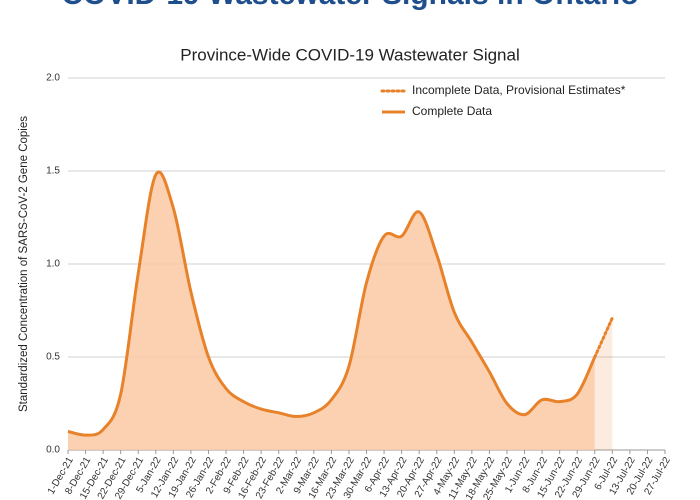 The width and height of the screenshot is (700, 500). I want to click on y-tick-label: 0.5, so click(53, 357).